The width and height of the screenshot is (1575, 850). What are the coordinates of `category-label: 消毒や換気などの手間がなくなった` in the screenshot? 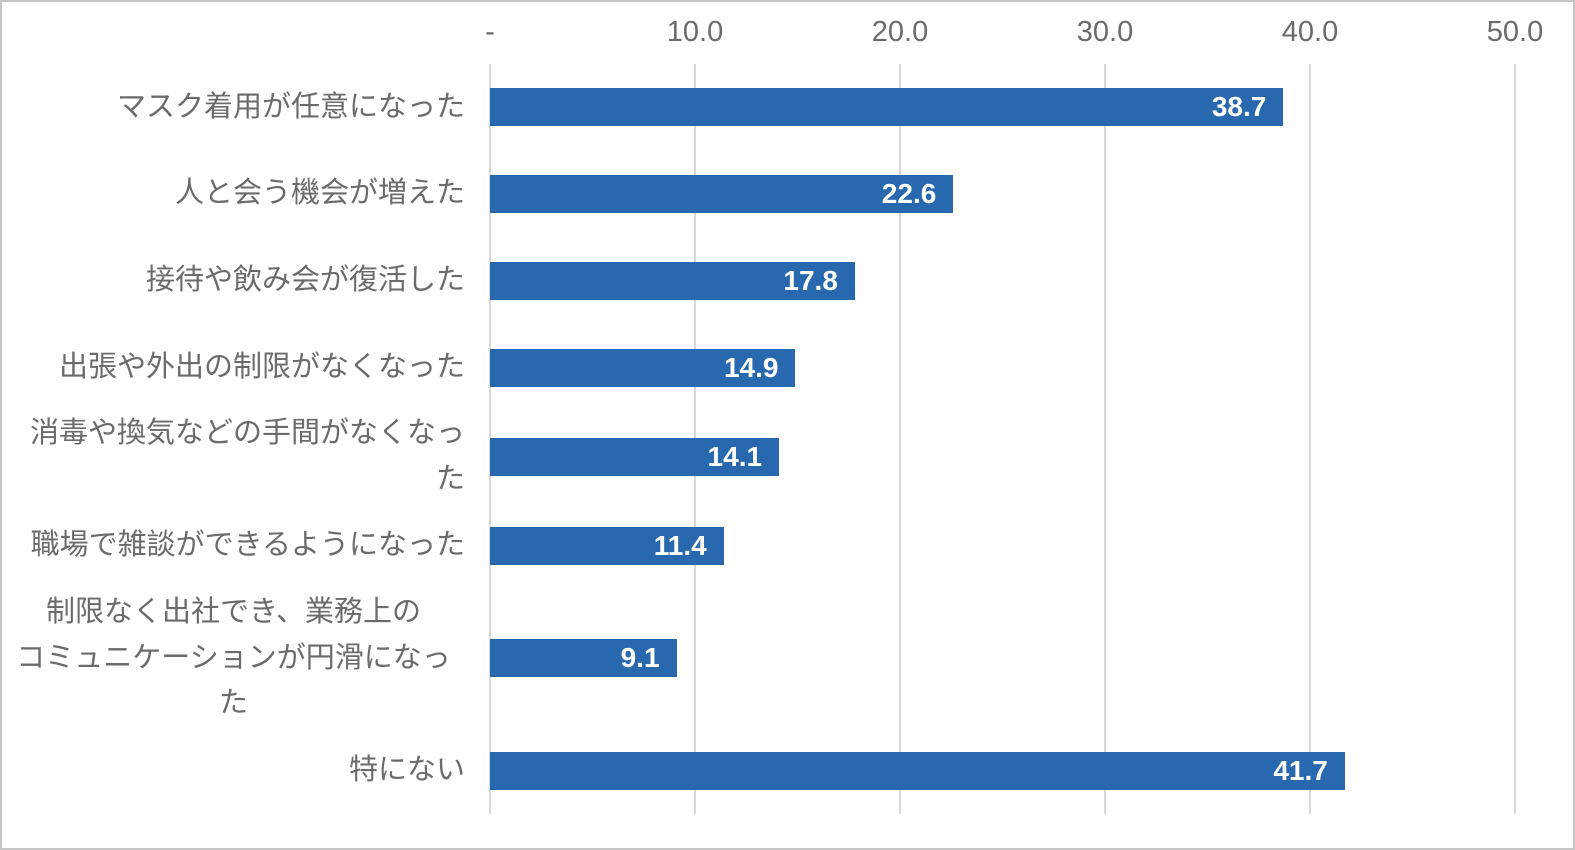 It's located at (247, 456).